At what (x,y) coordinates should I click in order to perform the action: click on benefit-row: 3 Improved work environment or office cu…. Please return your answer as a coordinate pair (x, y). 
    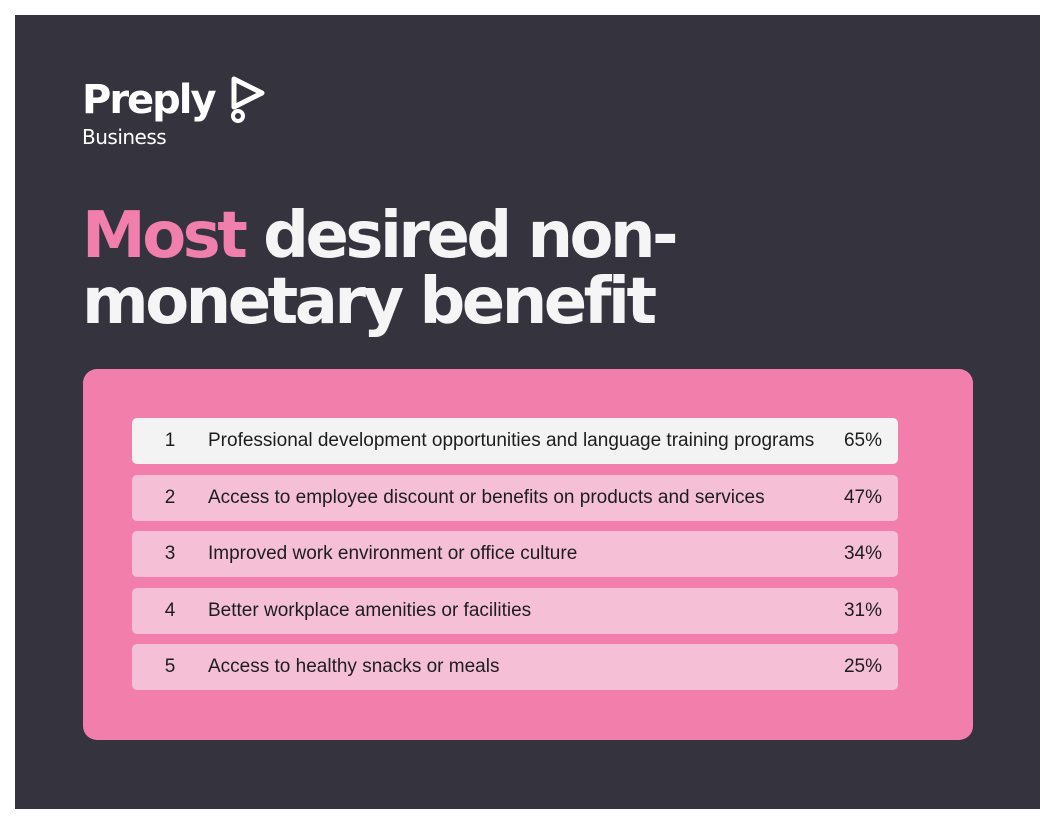
    Looking at the image, I should click on (515, 554).